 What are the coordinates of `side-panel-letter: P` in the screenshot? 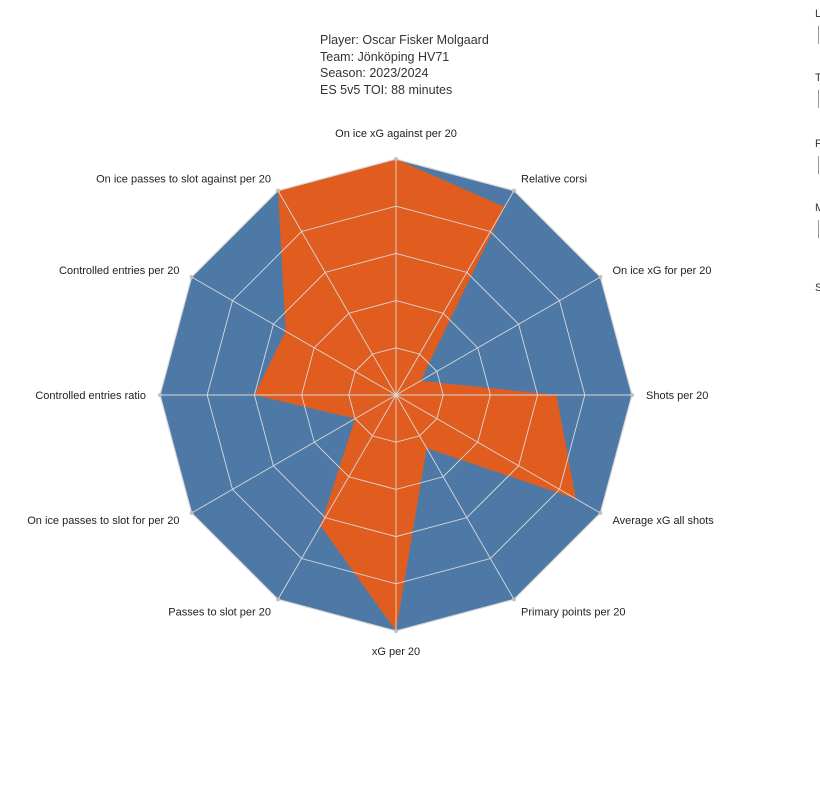 It's located at (817, 144).